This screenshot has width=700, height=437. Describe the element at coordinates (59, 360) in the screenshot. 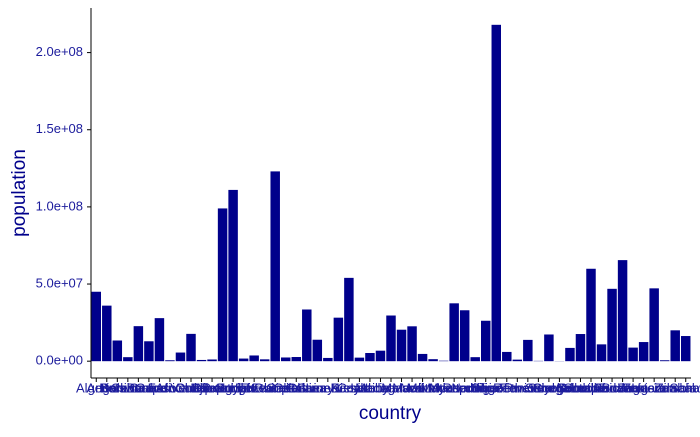

I see `y-tick-label: 0.0e+00` at that location.